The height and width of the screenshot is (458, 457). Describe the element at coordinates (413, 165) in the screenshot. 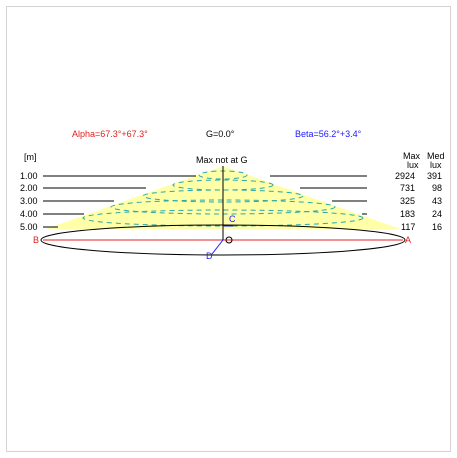

I see `max-header-2: lux` at that location.